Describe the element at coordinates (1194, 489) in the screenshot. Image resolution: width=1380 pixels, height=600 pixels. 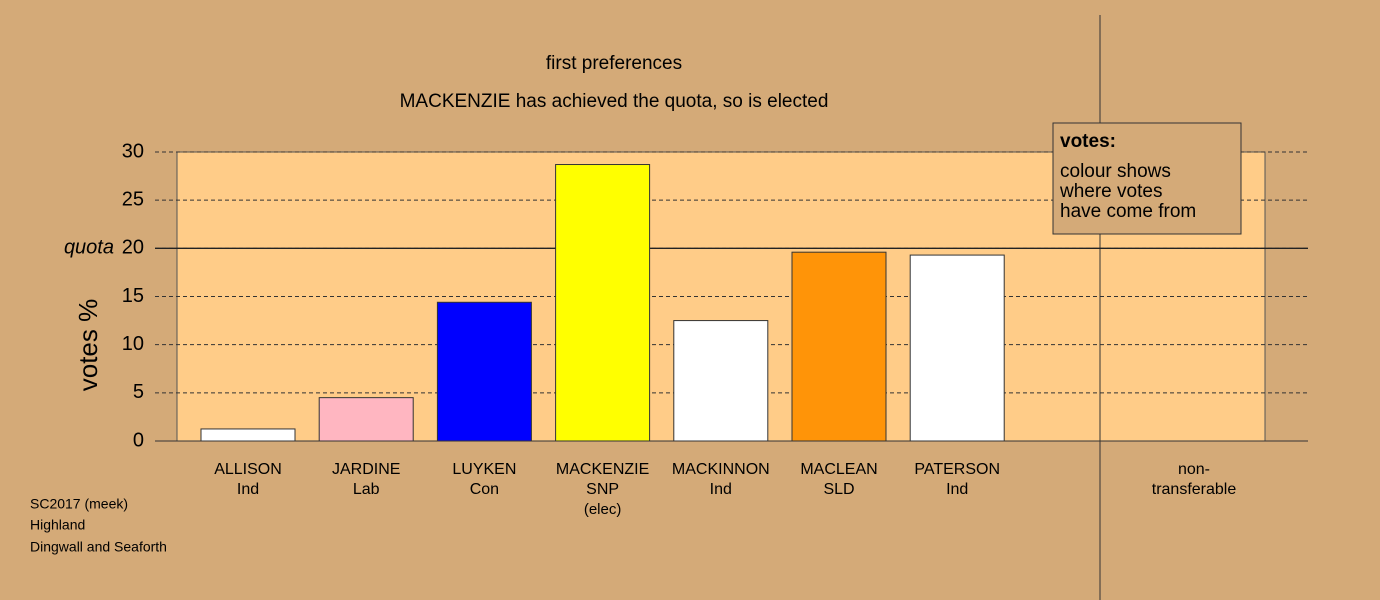
I see `x-tick-label: transferable` at that location.